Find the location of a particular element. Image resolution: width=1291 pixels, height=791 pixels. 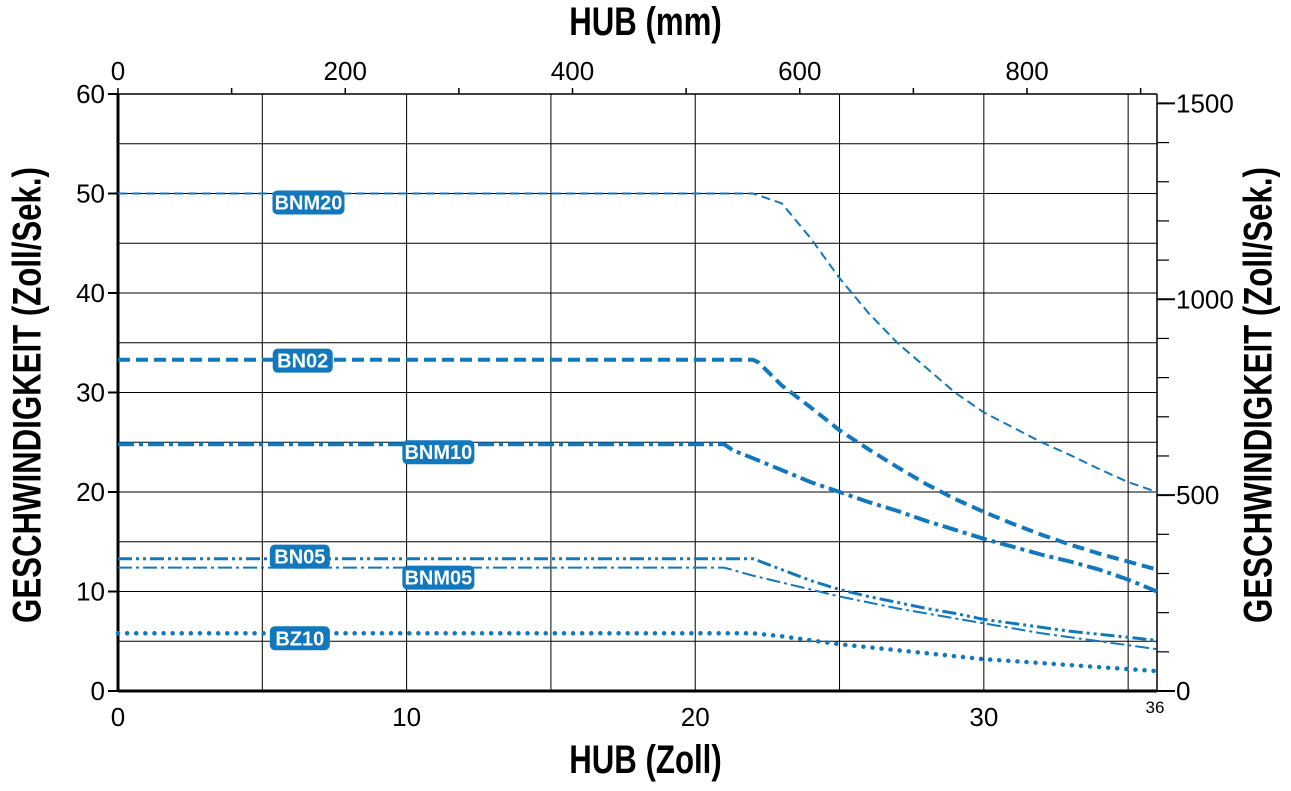

series-line-bn05 is located at coordinates (638, 599).